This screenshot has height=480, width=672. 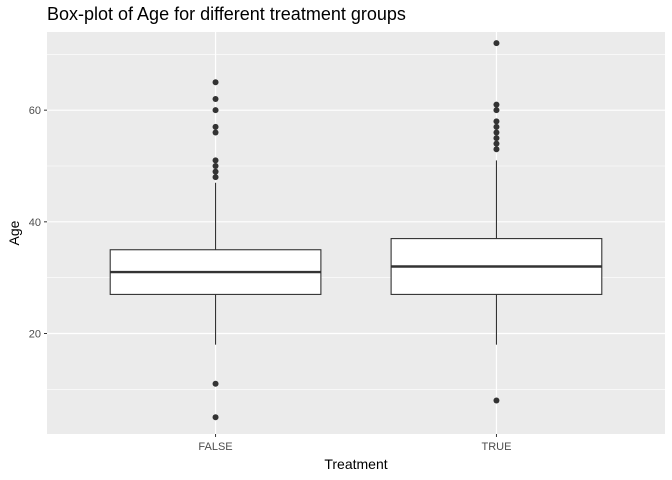 I want to click on y-tick-label: 60, so click(x=35, y=111).